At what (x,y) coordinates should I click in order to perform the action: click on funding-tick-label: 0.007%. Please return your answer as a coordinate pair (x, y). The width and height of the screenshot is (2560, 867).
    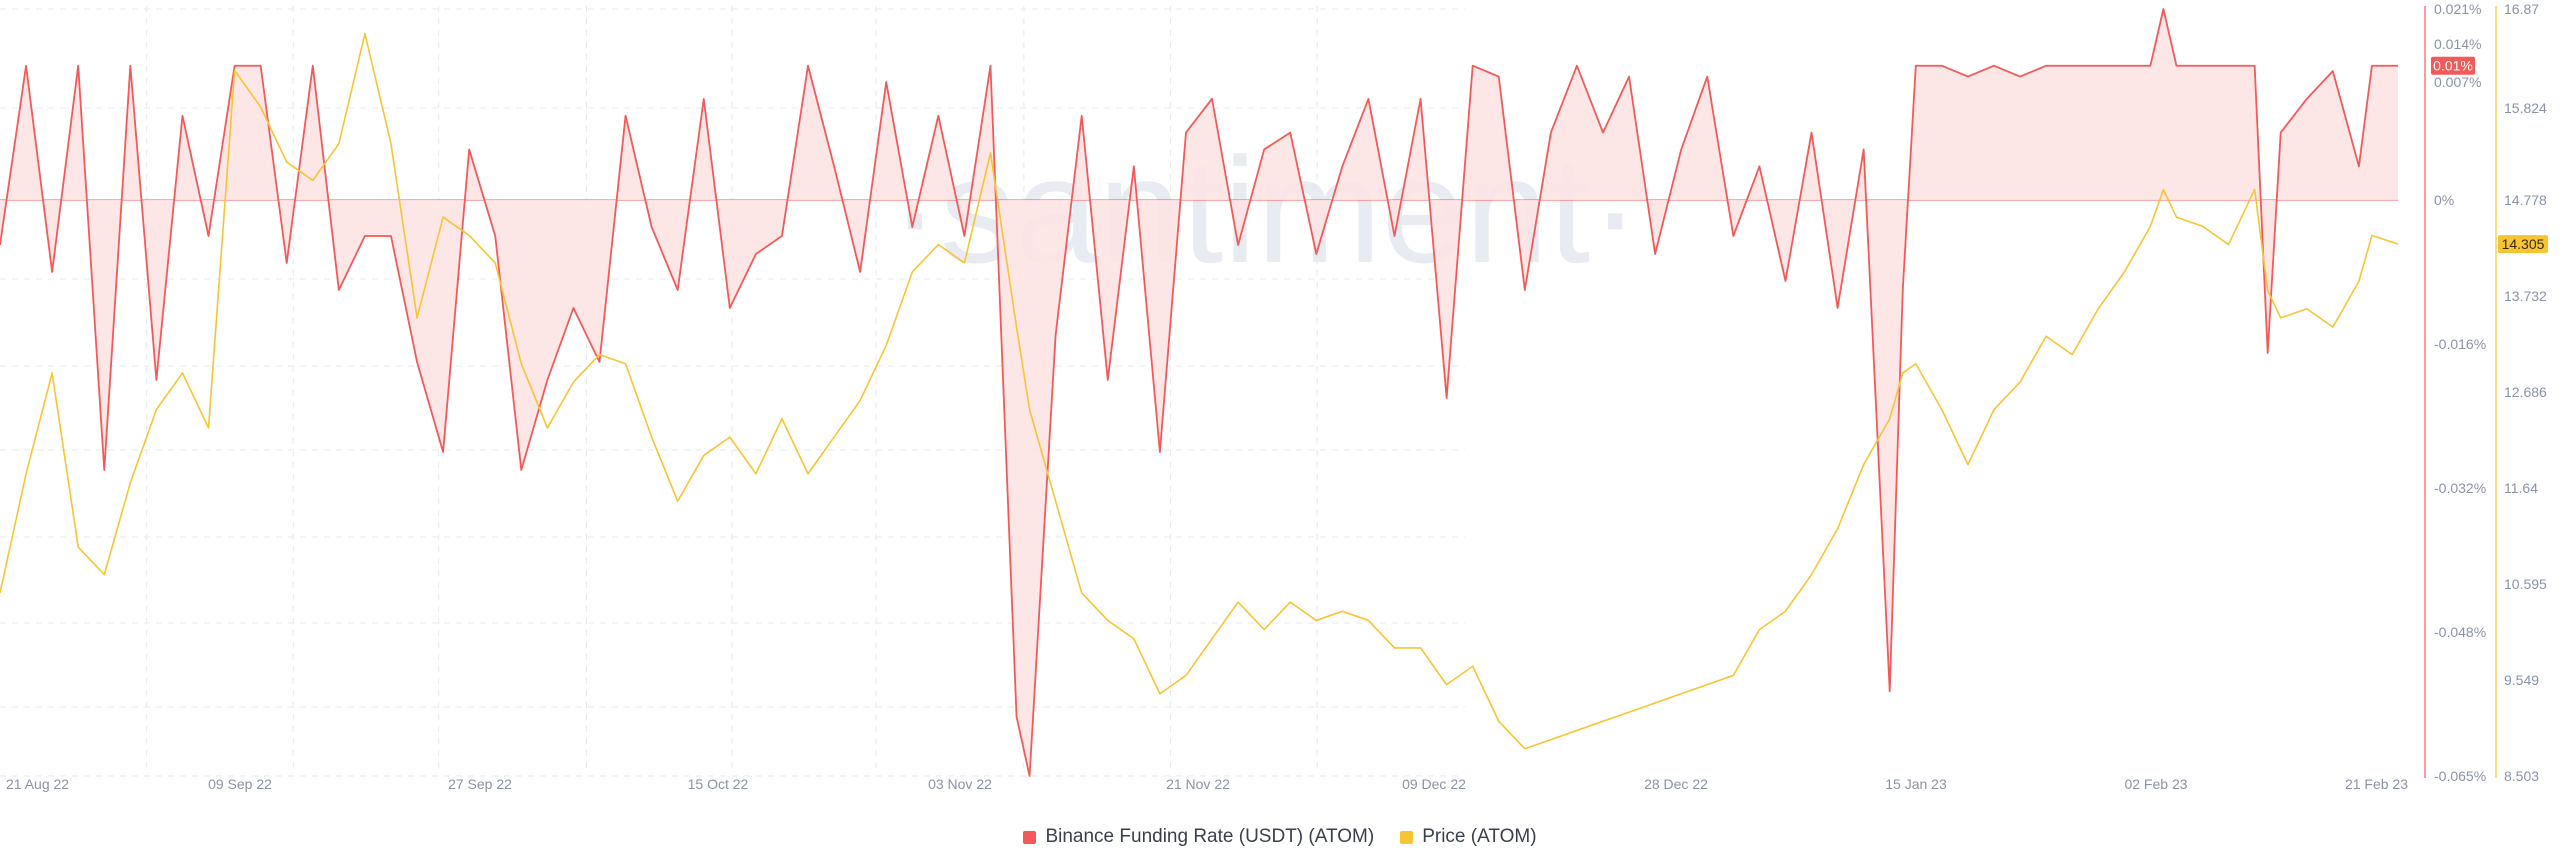
    Looking at the image, I should click on (2457, 82).